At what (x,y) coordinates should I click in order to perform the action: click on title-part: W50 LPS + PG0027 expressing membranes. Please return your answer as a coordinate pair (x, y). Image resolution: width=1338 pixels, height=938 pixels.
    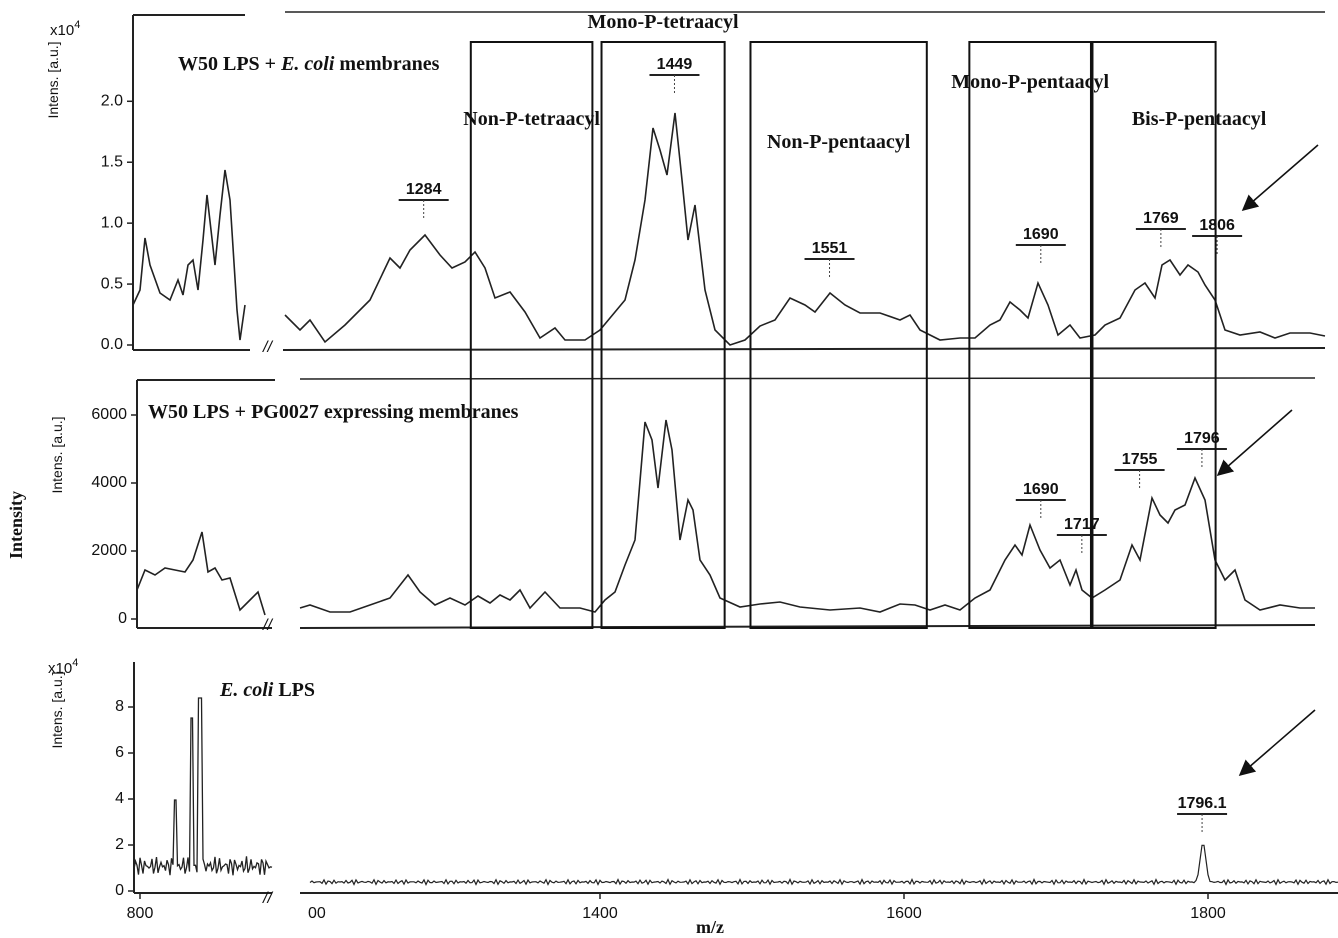
    Looking at the image, I should click on (333, 412).